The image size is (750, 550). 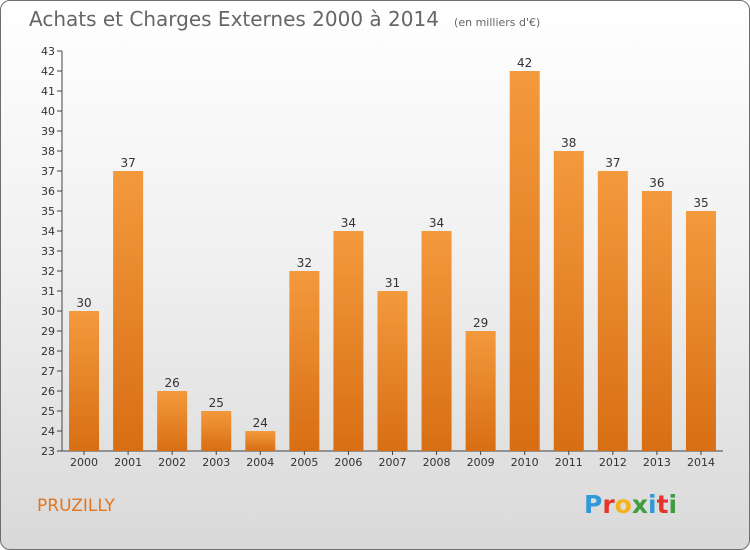 I want to click on y-tick-label: 42, so click(x=48, y=71).